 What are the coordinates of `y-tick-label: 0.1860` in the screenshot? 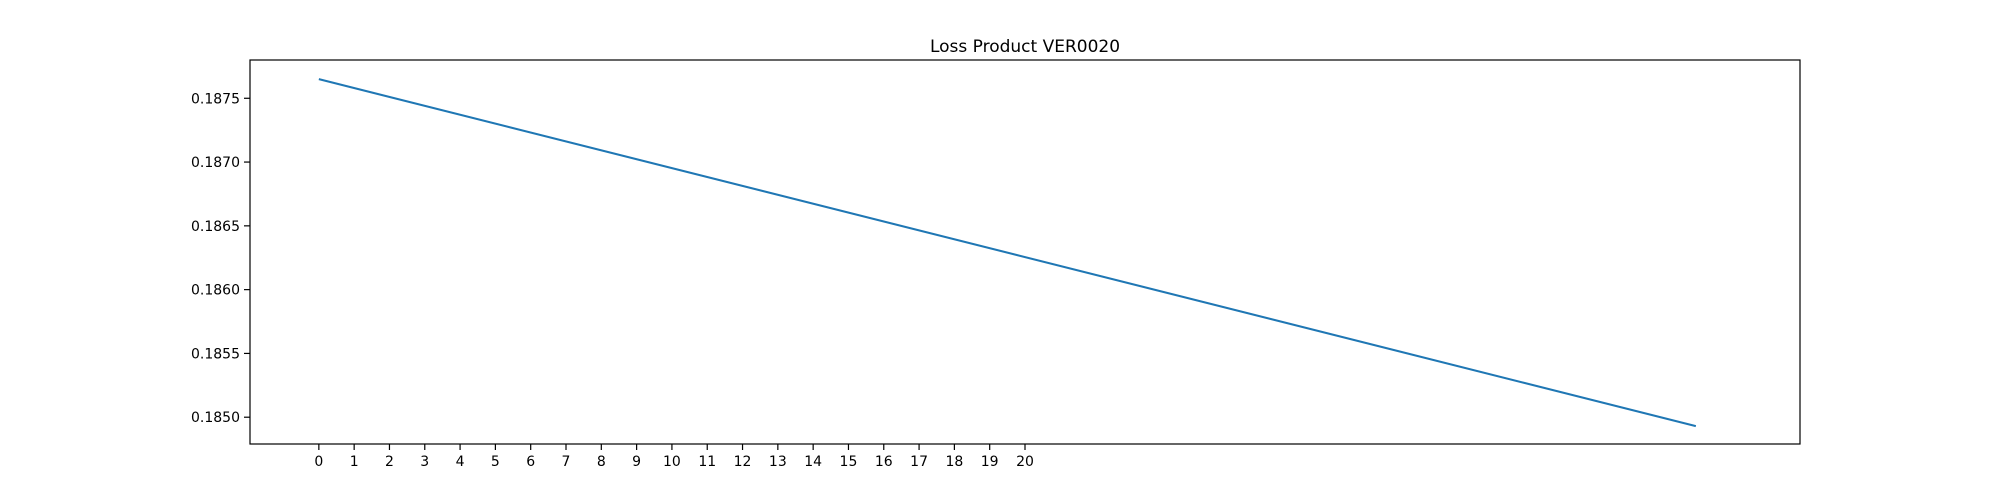 It's located at (215, 291).